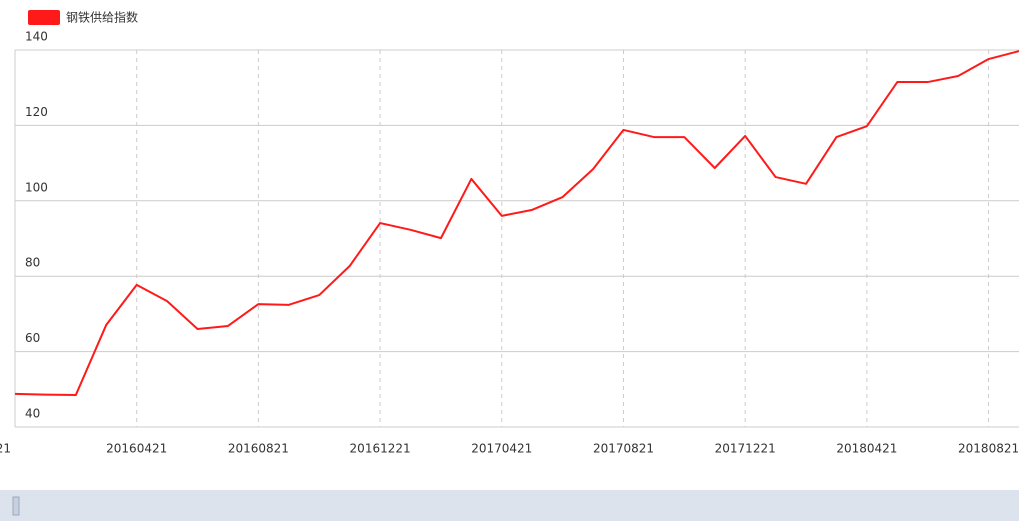  What do you see at coordinates (745, 449) in the screenshot?
I see `x-tick-label: 20171221` at bounding box center [745, 449].